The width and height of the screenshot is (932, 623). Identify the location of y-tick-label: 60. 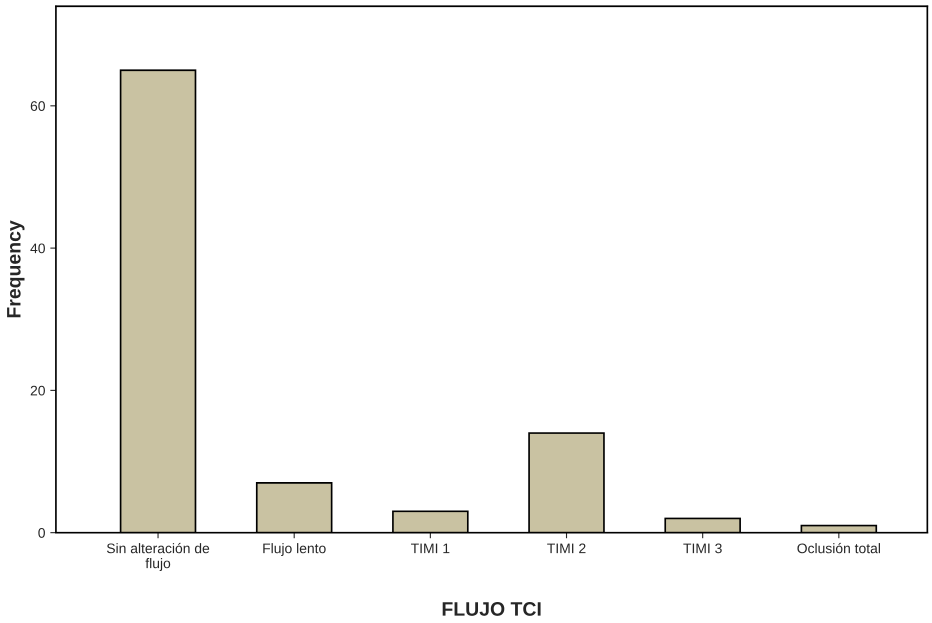
(37, 106).